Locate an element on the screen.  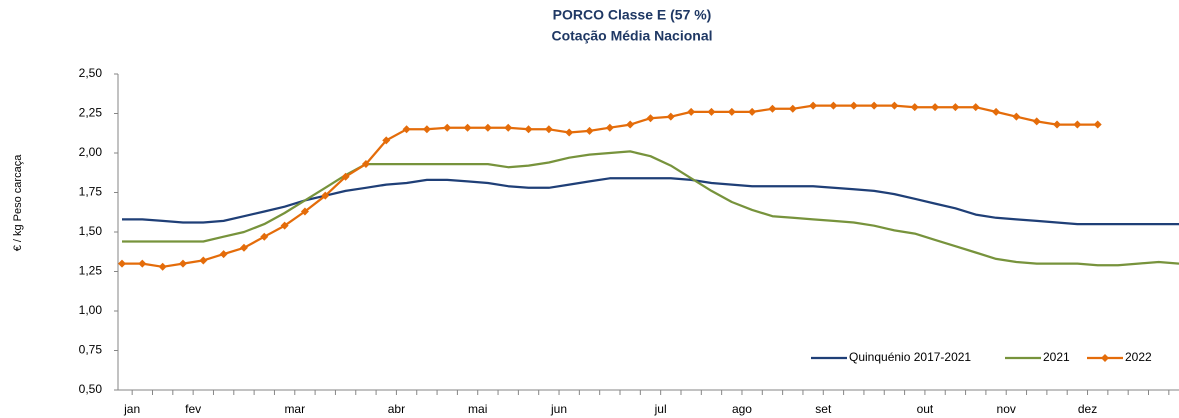
x-tick-label: out is located at coordinates (925, 409).